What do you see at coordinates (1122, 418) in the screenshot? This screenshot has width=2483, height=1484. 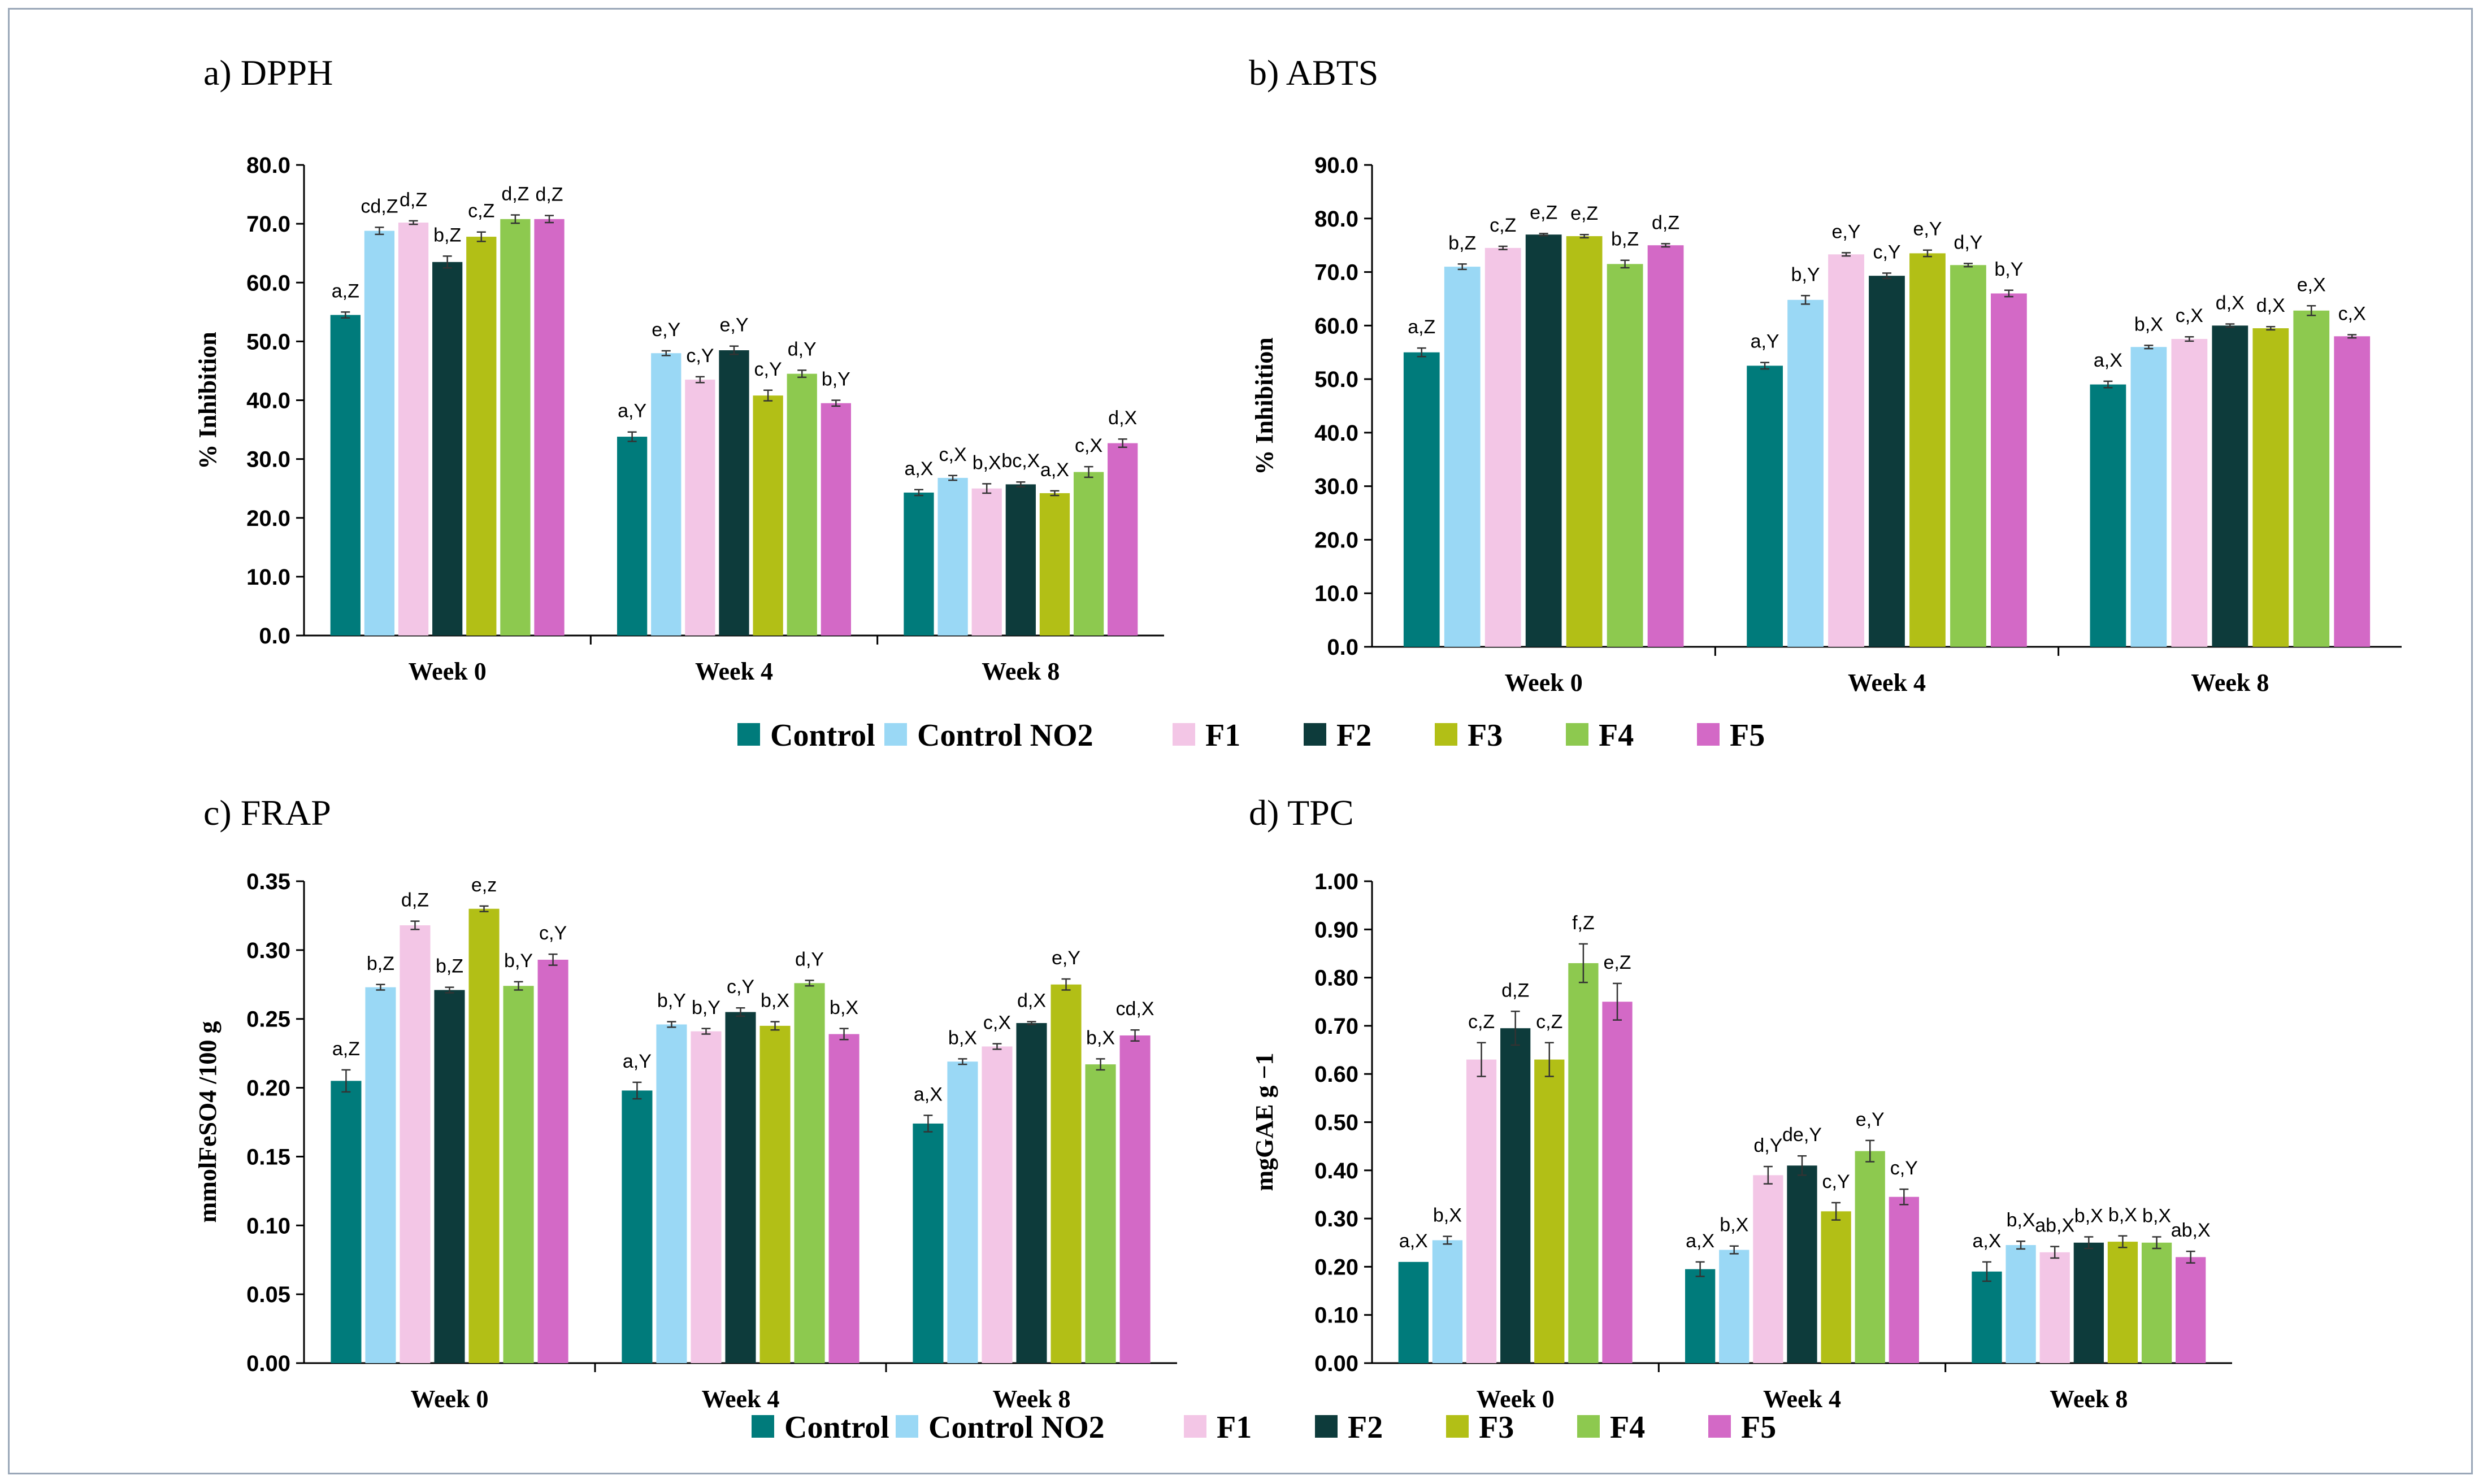 I see `data-label: d,X` at bounding box center [1122, 418].